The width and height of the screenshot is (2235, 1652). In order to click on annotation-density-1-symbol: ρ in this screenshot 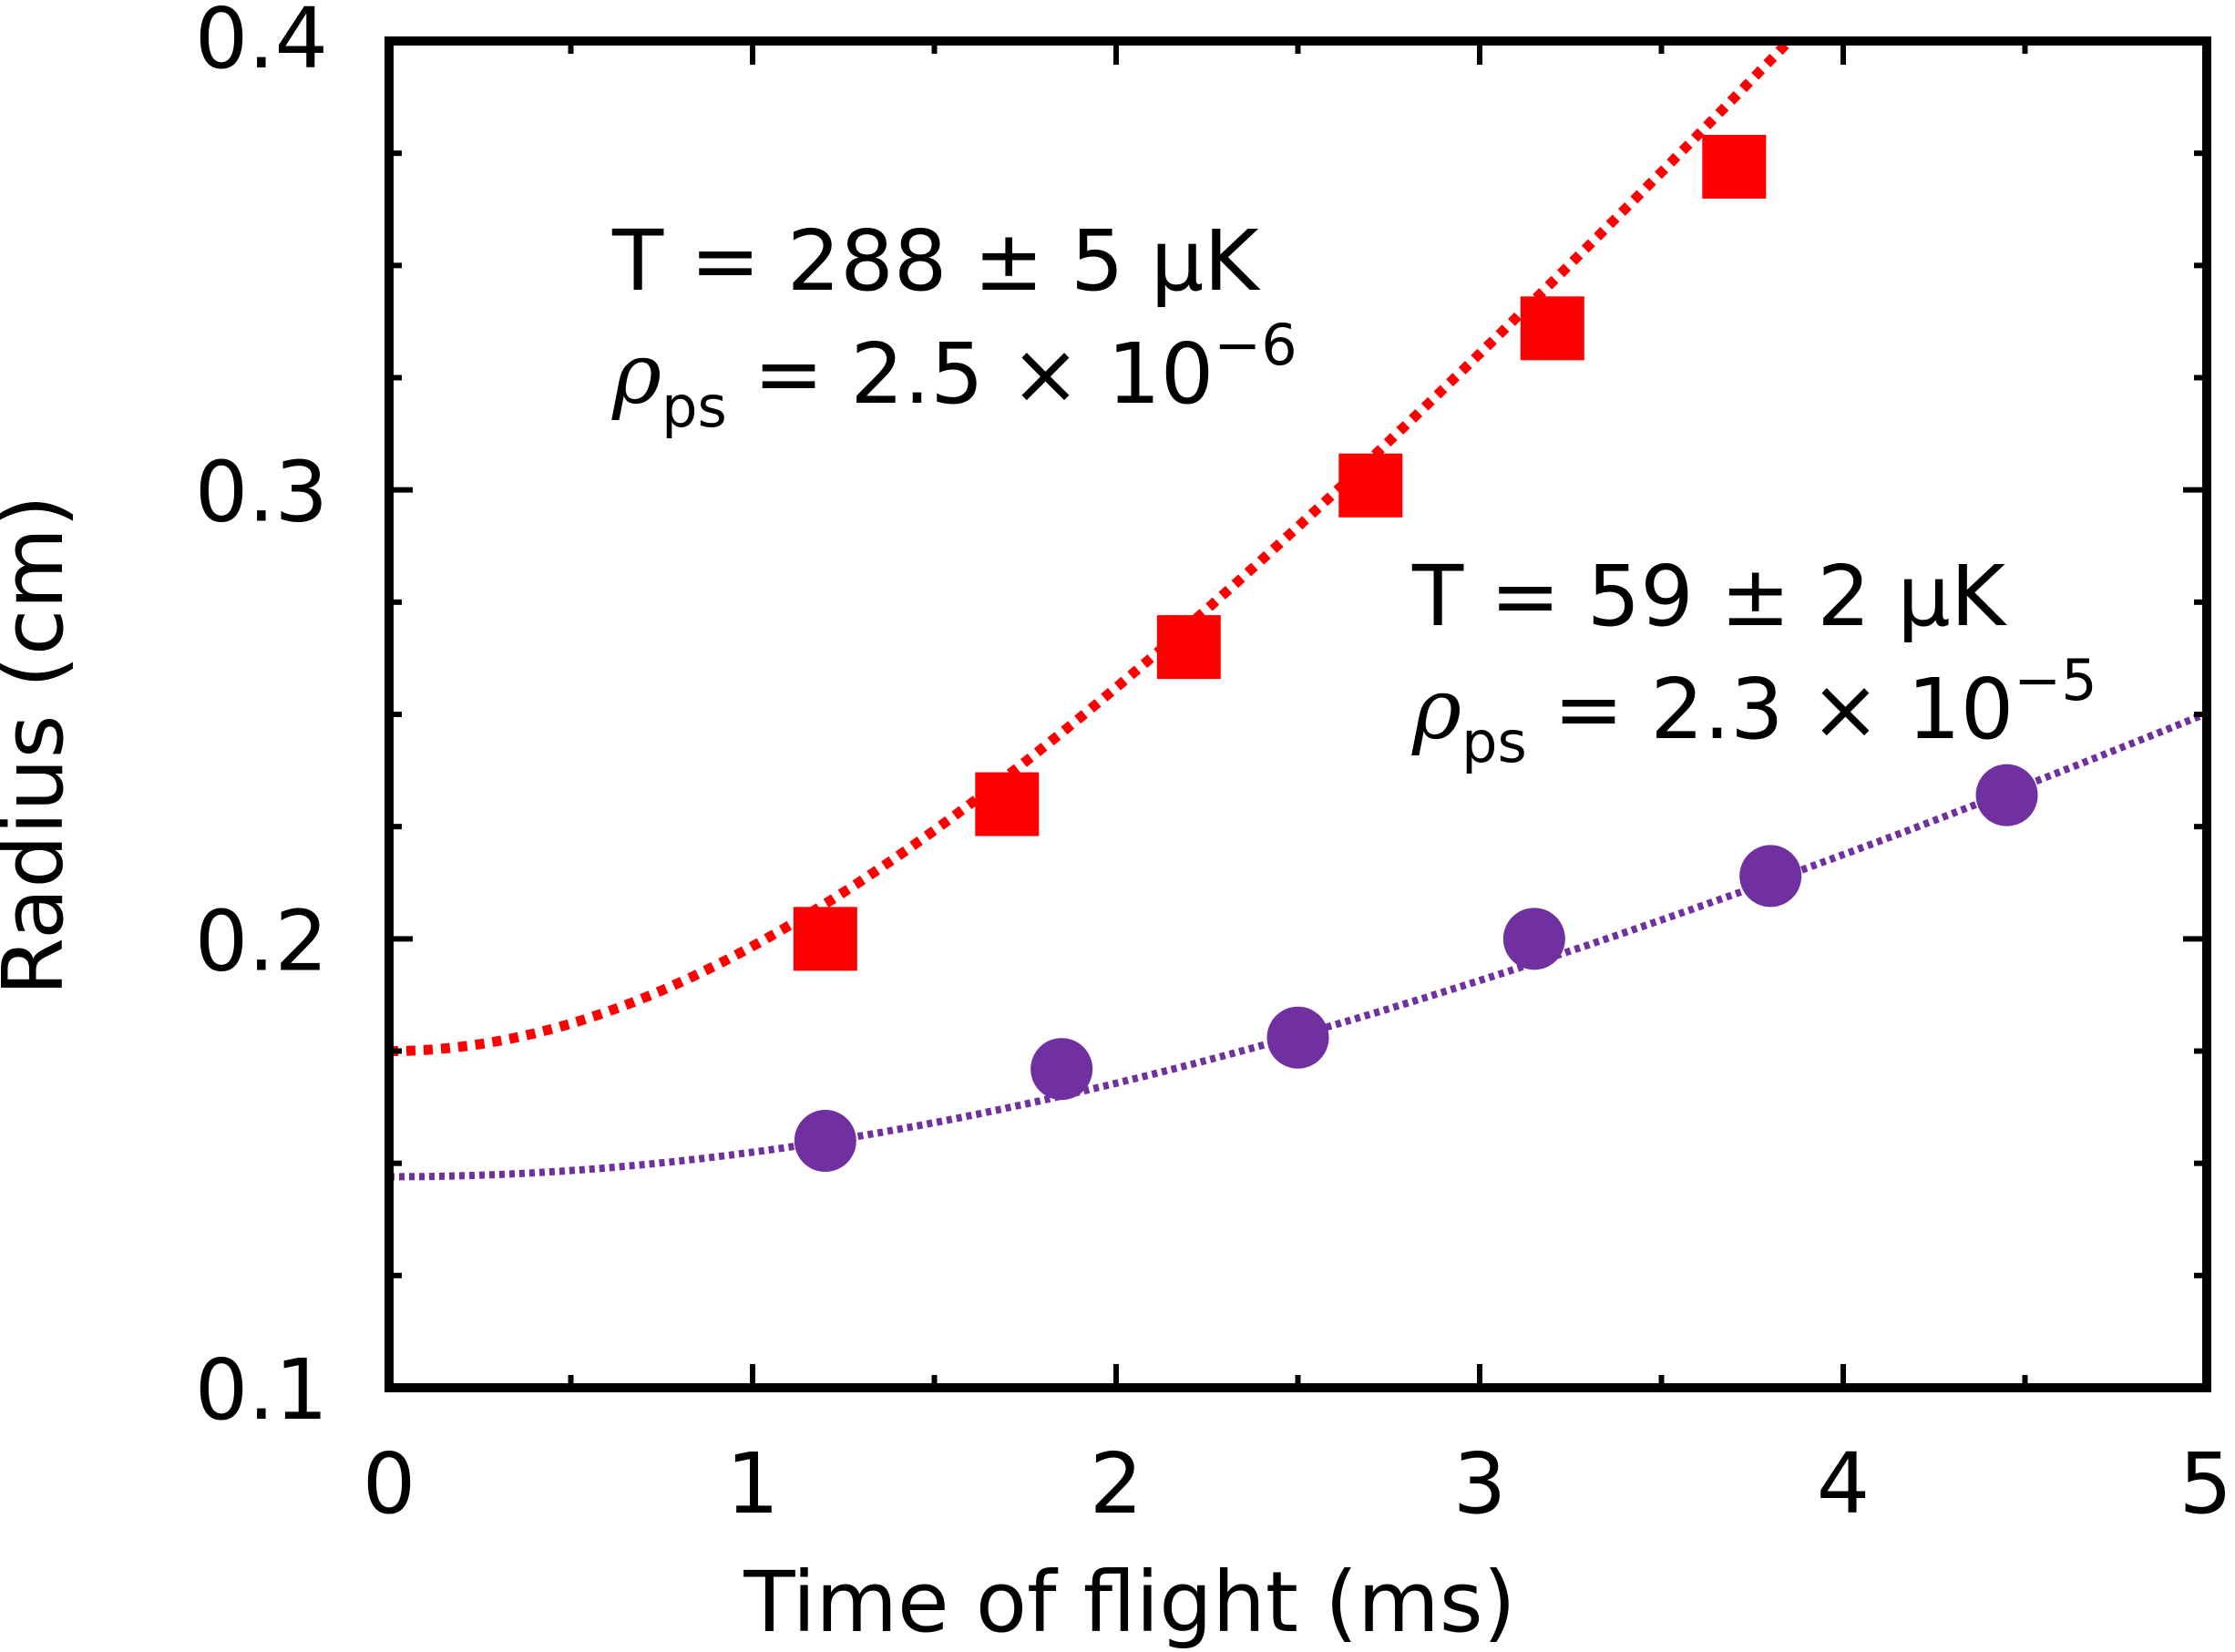, I will do `click(636, 374)`.